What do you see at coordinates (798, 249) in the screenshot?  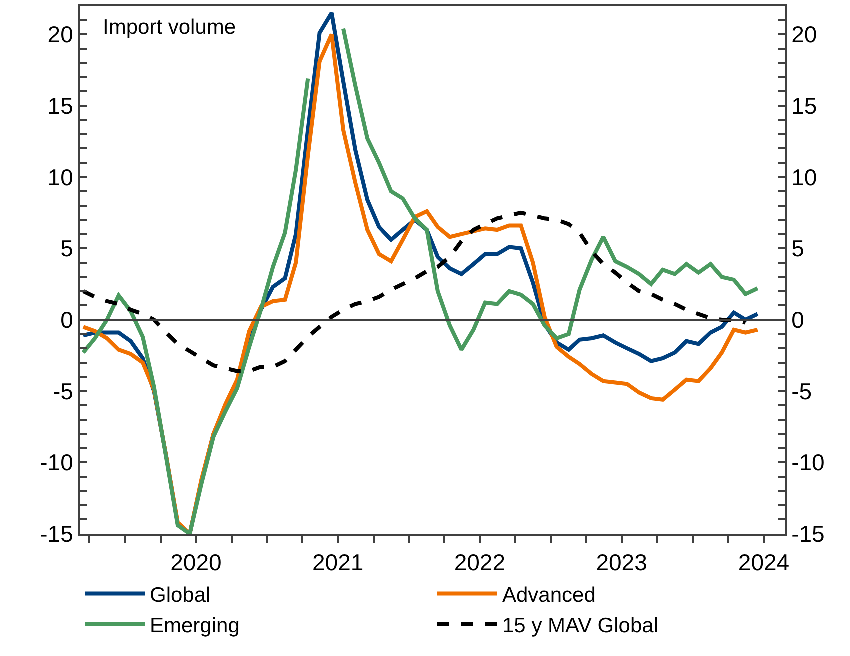 I see `y2-tick-label: 5` at bounding box center [798, 249].